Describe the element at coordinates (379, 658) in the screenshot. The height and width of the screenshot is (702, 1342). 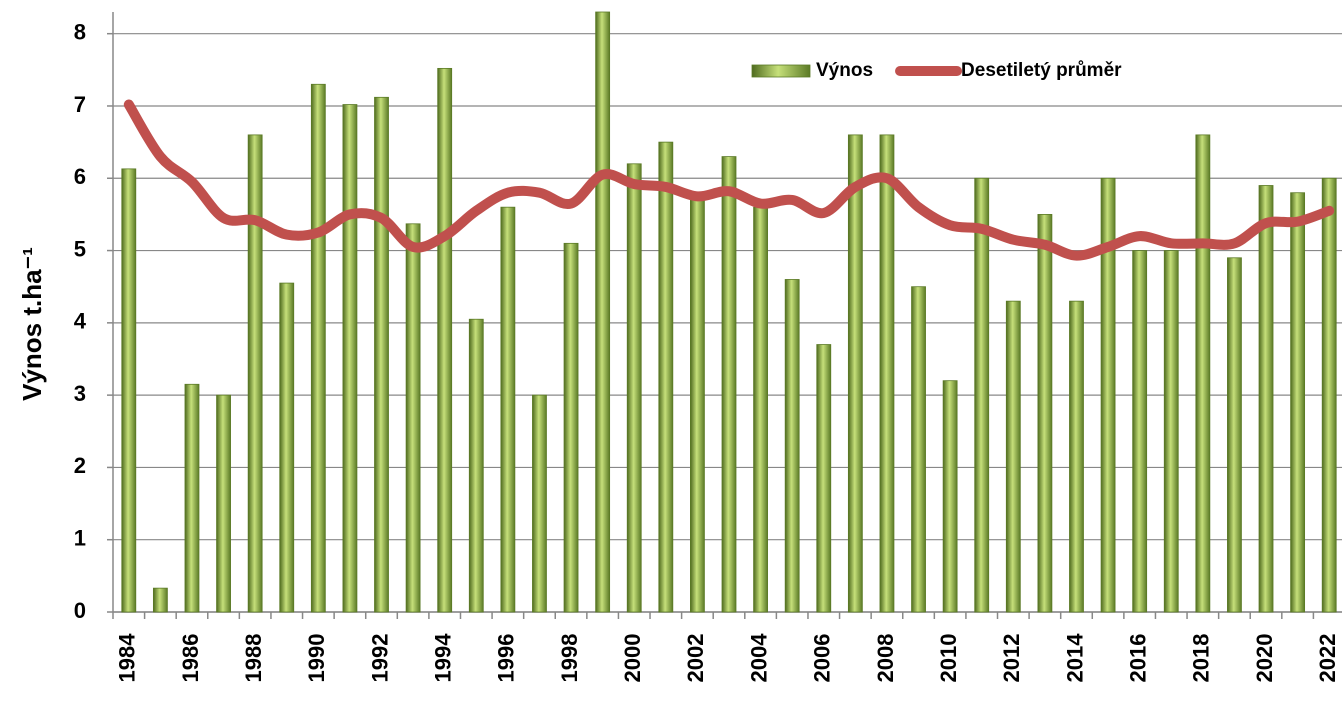
I see `x-tick-label: 1992` at that location.